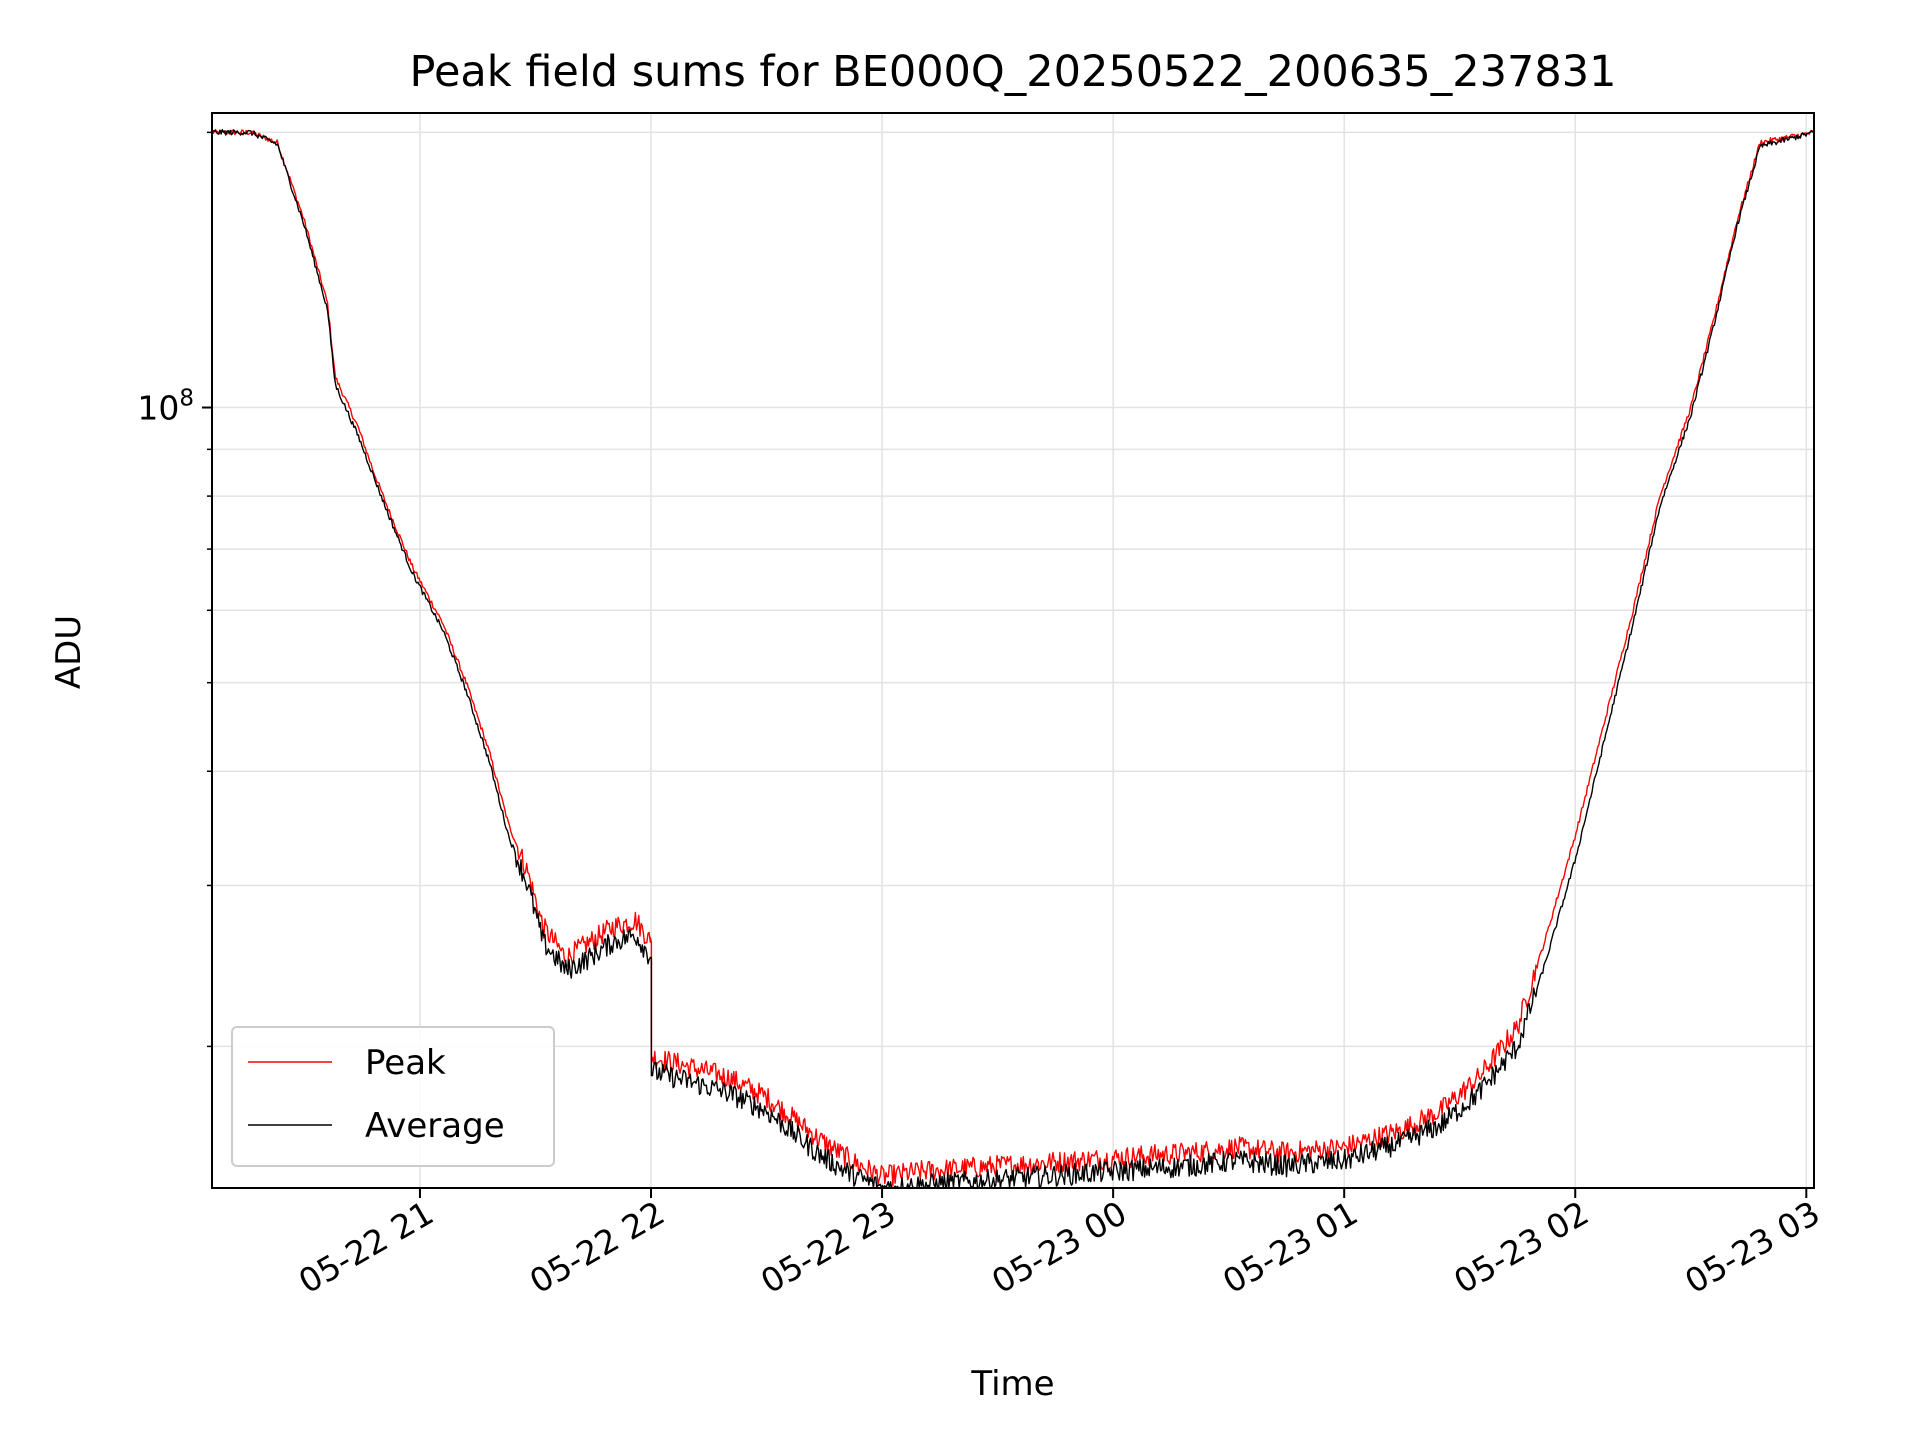 The height and width of the screenshot is (1440, 1920). Describe the element at coordinates (165, 407) in the screenshot. I see `y-tick-label: 108` at that location.